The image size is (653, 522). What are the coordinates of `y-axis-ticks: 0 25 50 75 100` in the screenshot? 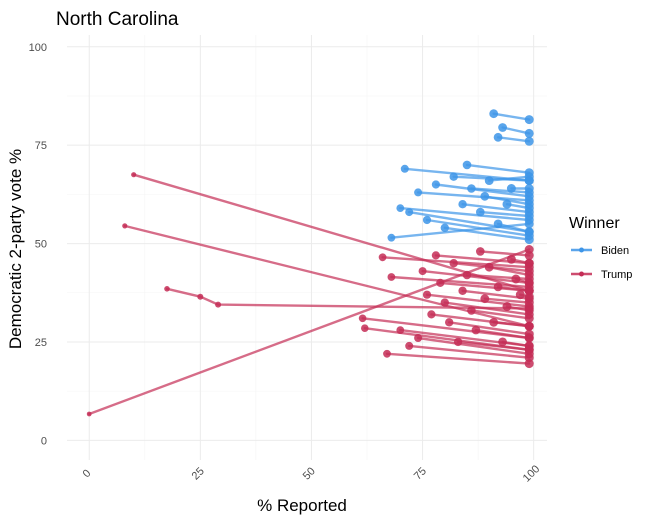 It's located at (38, 245).